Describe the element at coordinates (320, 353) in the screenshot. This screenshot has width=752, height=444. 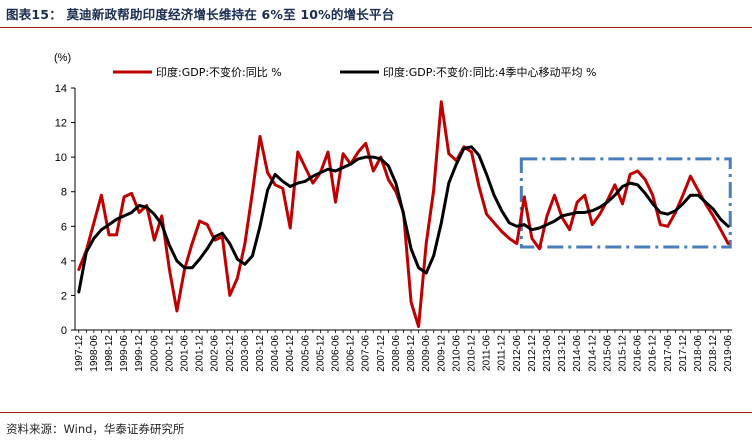
I see `x-tick-label: 2005-12` at that location.